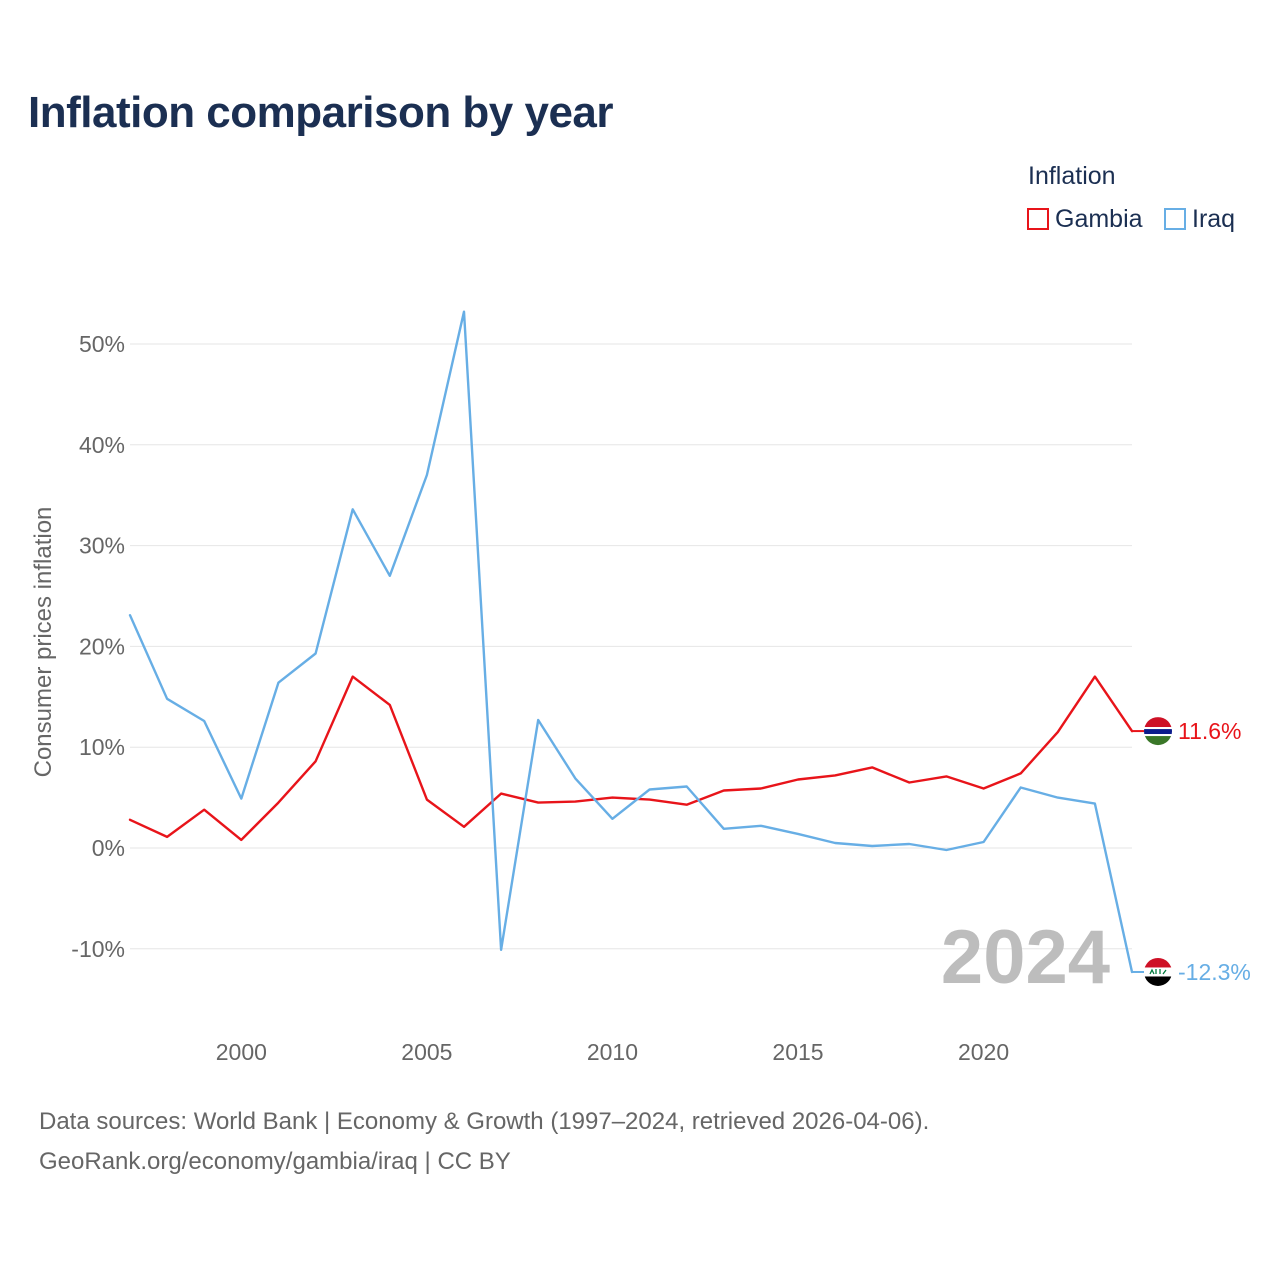 The height and width of the screenshot is (1280, 1280). I want to click on end-markers: 11.6% -12.3%, so click(1197, 851).